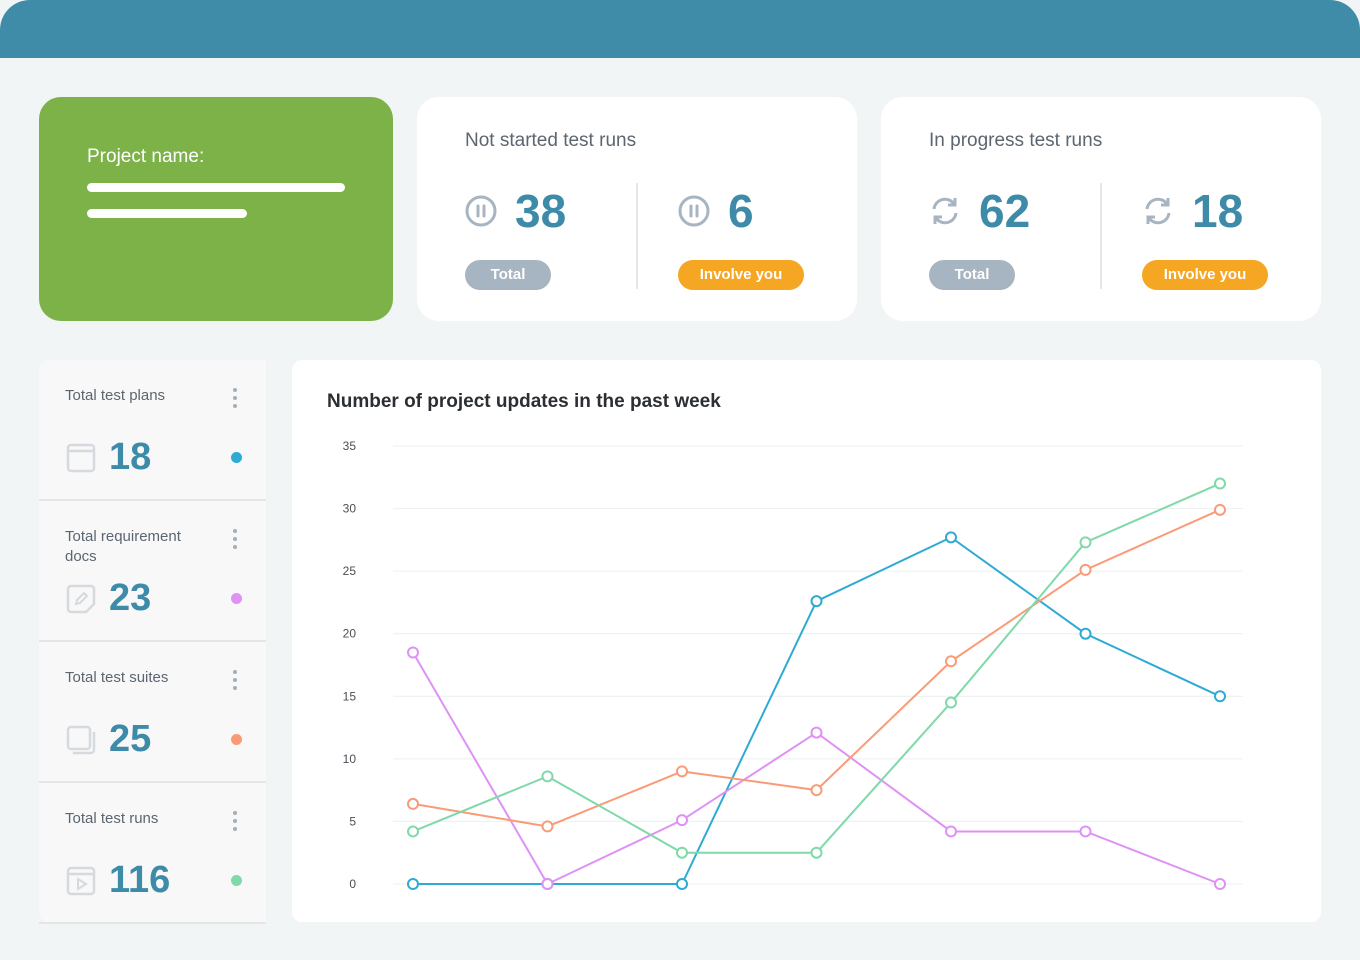  Describe the element at coordinates (541, 211) in the screenshot. I see `total-count: 38` at that location.